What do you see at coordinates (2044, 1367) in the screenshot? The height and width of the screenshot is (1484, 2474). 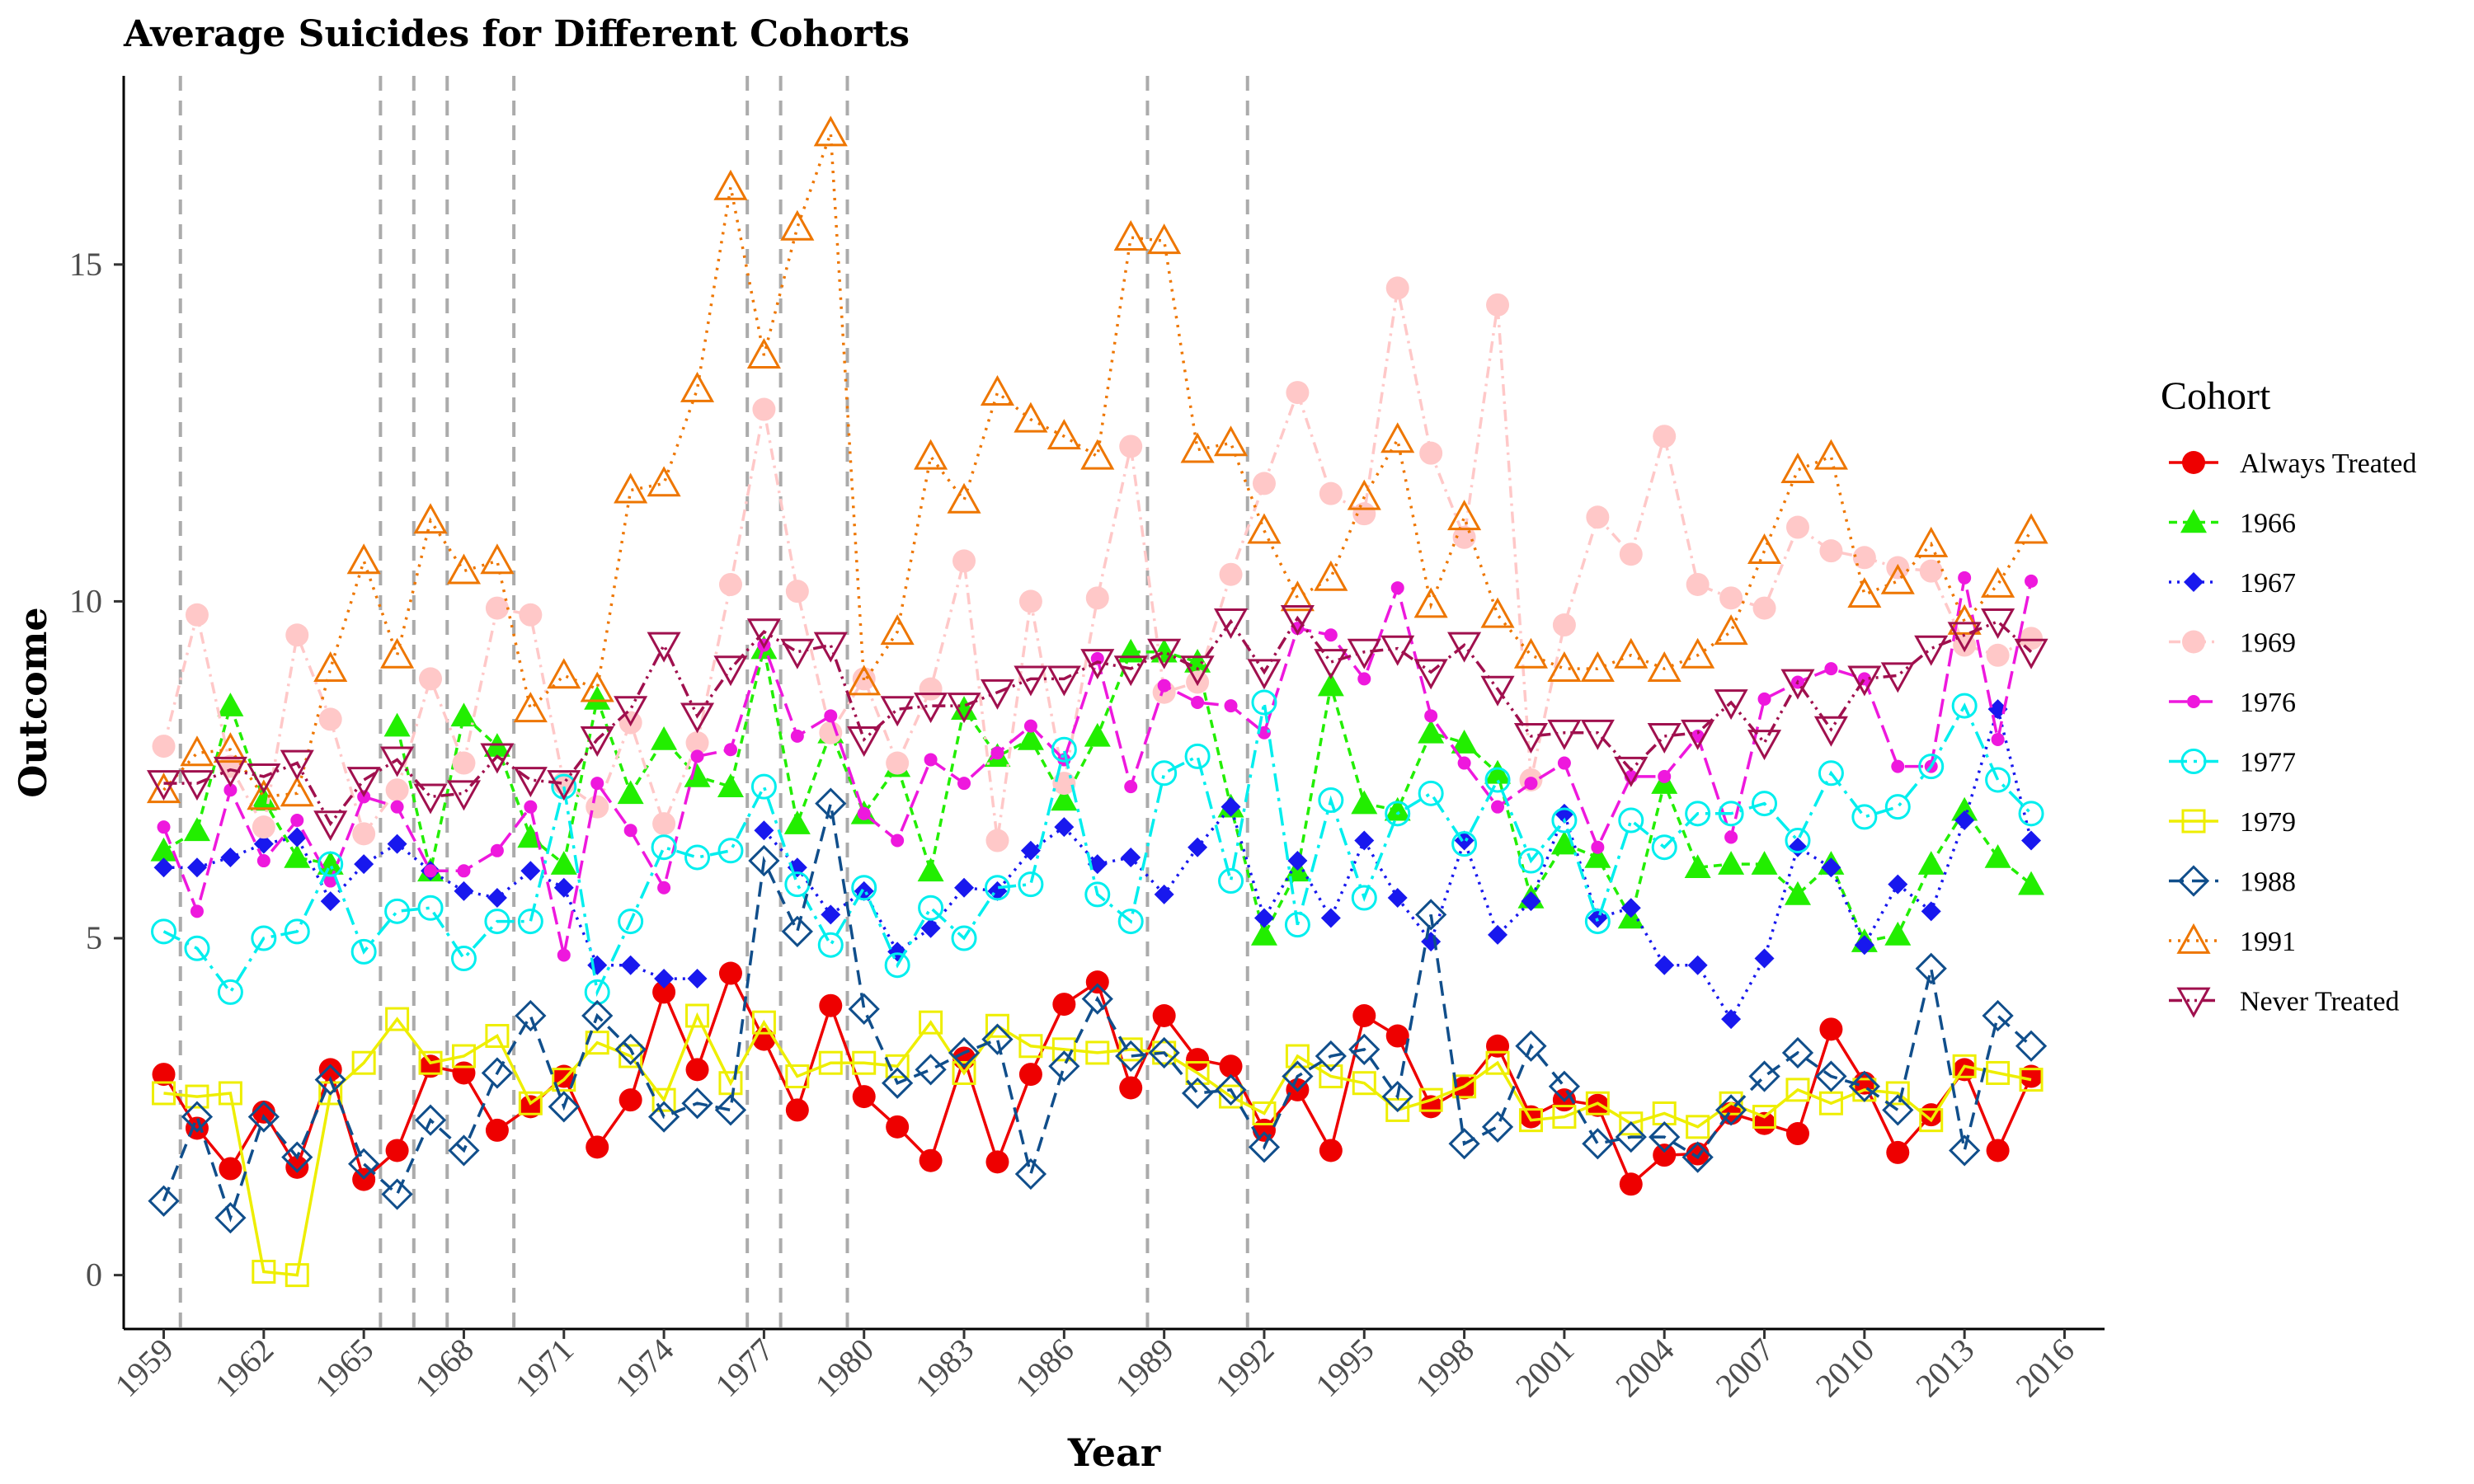 I see `x-tick-label: 2016` at bounding box center [2044, 1367].